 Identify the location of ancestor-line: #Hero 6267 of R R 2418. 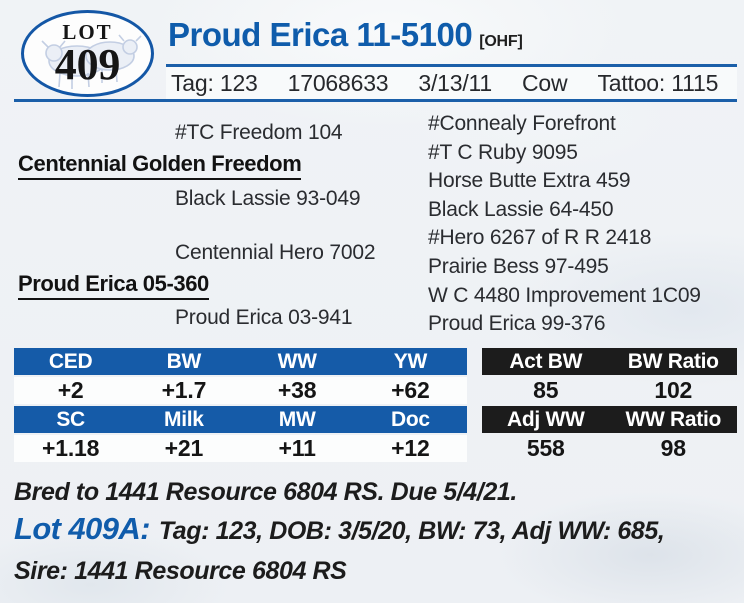
(540, 238).